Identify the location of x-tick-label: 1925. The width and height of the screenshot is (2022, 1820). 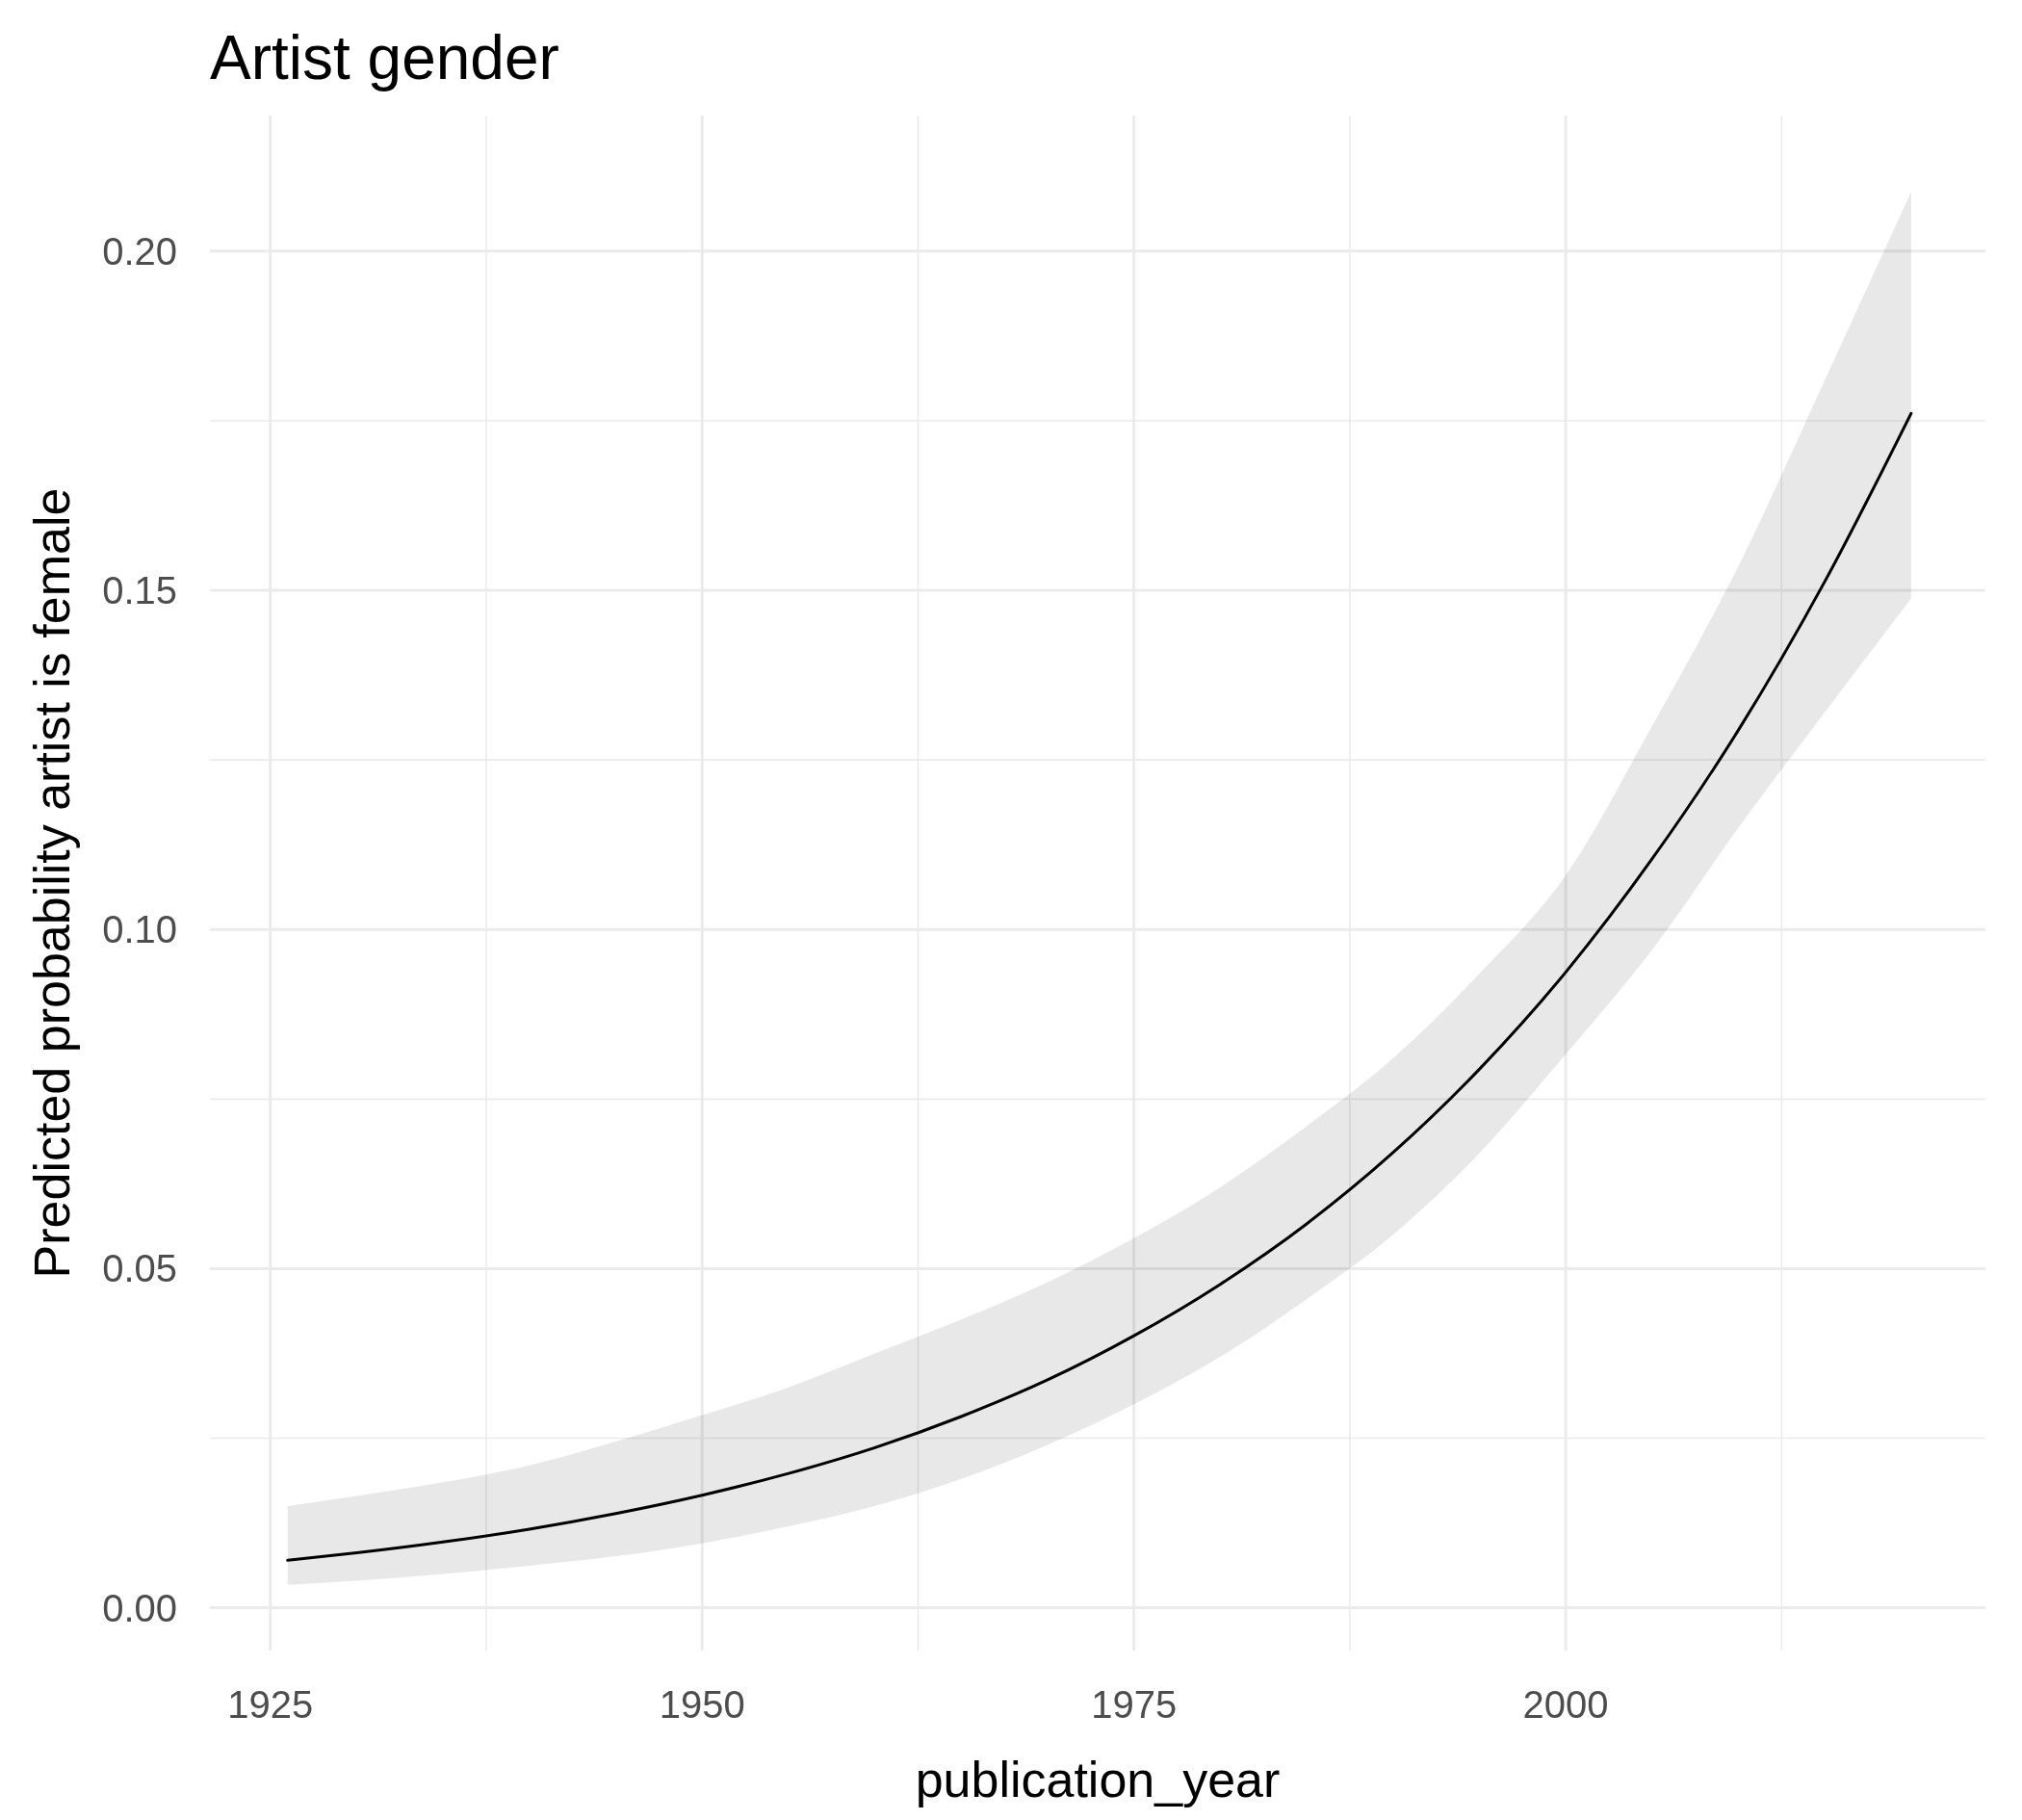
(270, 1704).